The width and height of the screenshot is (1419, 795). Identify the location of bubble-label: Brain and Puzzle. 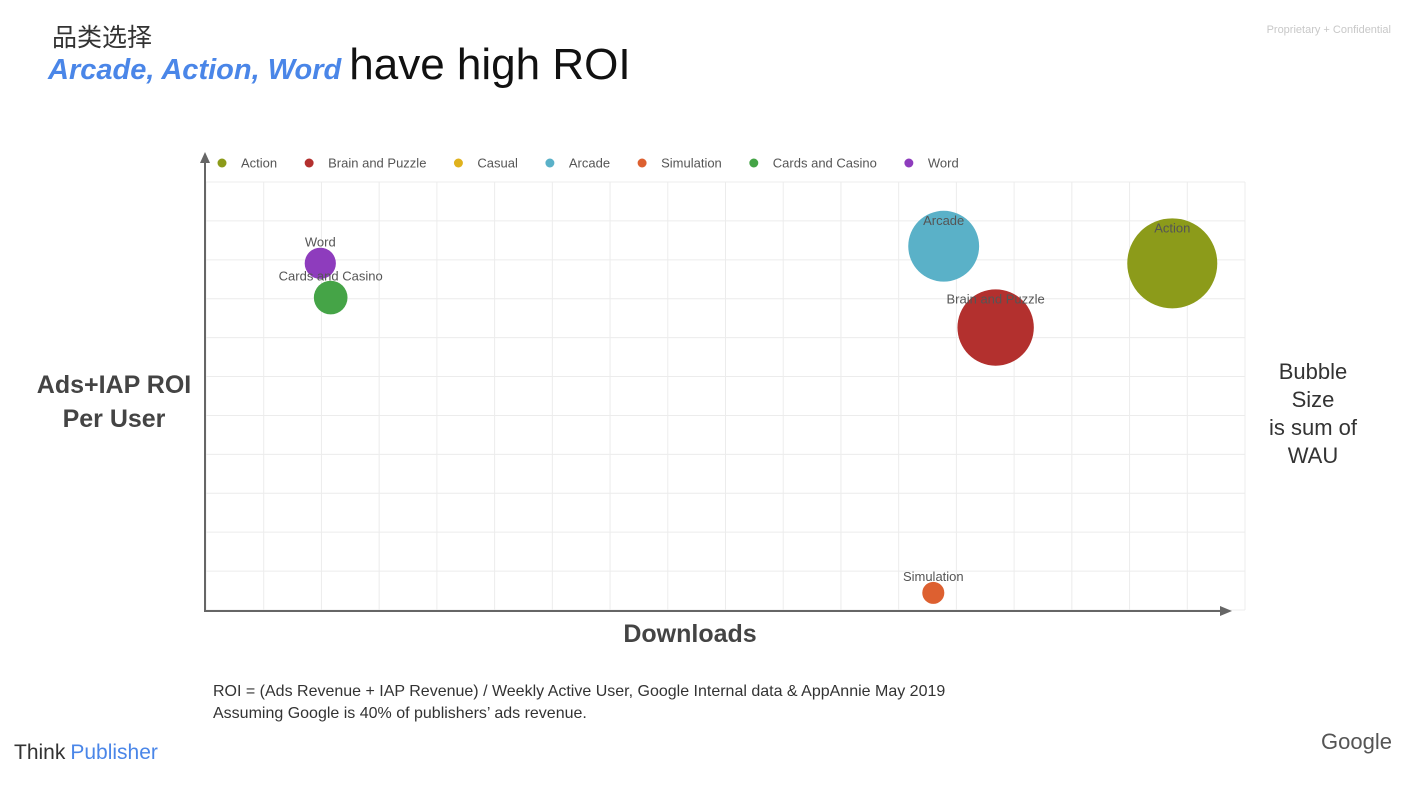
(995, 298).